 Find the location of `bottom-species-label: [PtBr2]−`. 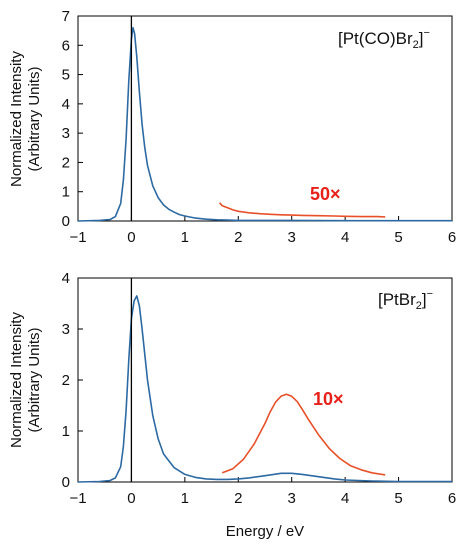

bottom-species-label: [PtBr2]− is located at coordinates (405, 300).